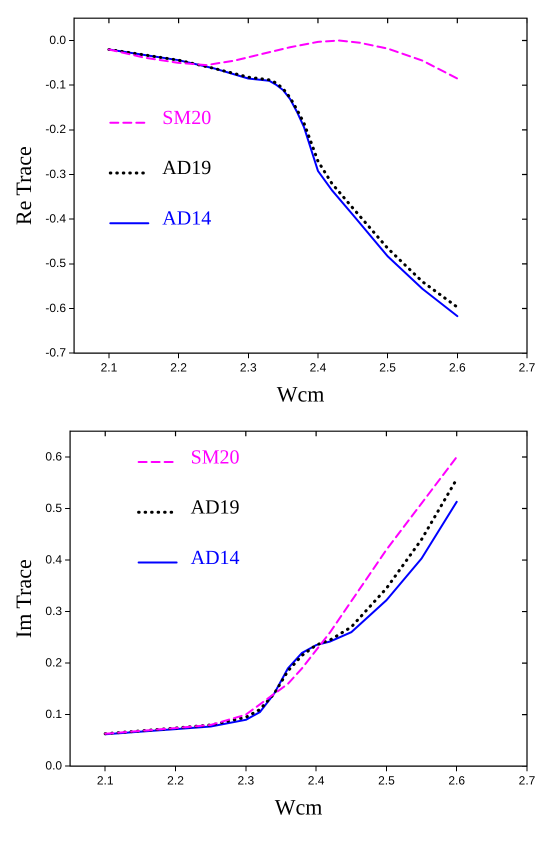 The image size is (549, 843). I want to click on line-series, so click(283, 60).